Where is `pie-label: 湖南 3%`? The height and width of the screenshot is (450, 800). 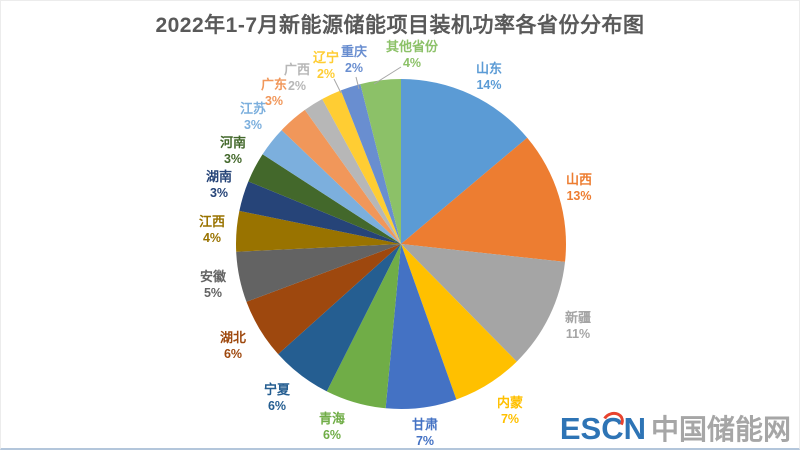
pie-label: 湖南 3% is located at coordinates (219, 185).